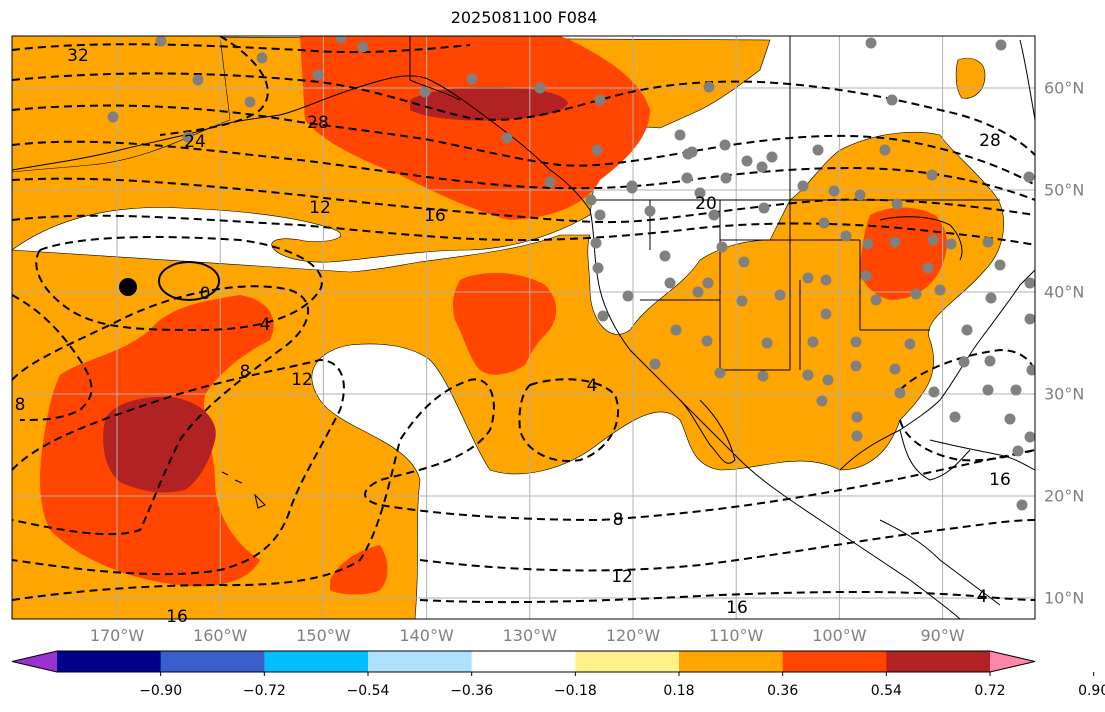 This screenshot has height=712, width=1105. What do you see at coordinates (990, 141) in the screenshot?
I see `contour-label: 28` at bounding box center [990, 141].